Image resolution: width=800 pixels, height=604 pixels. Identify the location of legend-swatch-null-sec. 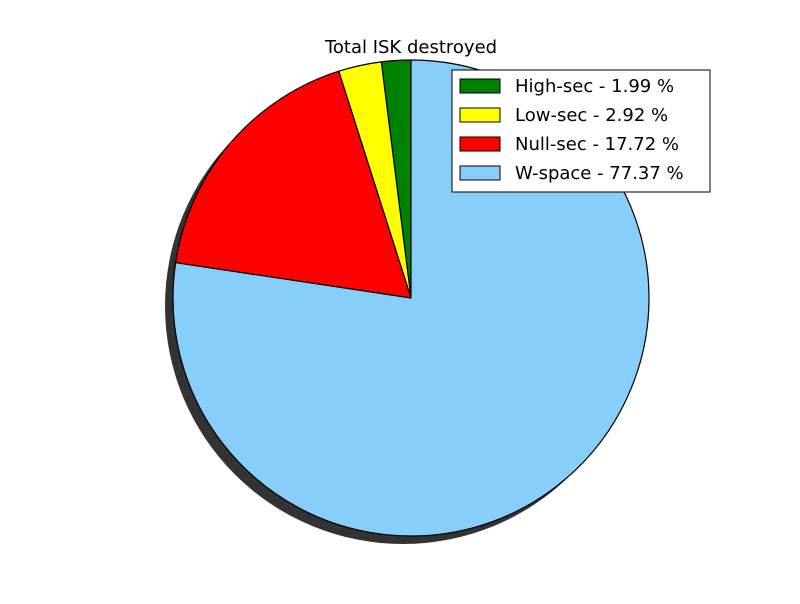
(480, 144).